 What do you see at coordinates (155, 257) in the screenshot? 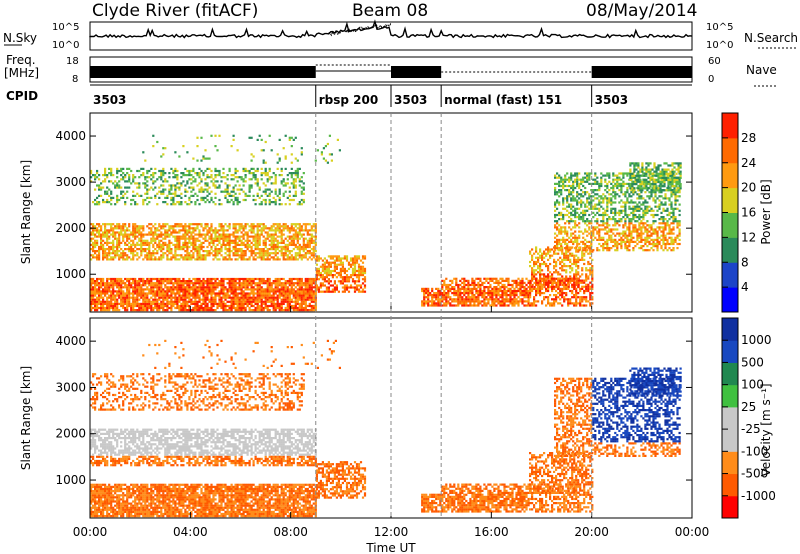
I see `cell-1918` at bounding box center [155, 257].